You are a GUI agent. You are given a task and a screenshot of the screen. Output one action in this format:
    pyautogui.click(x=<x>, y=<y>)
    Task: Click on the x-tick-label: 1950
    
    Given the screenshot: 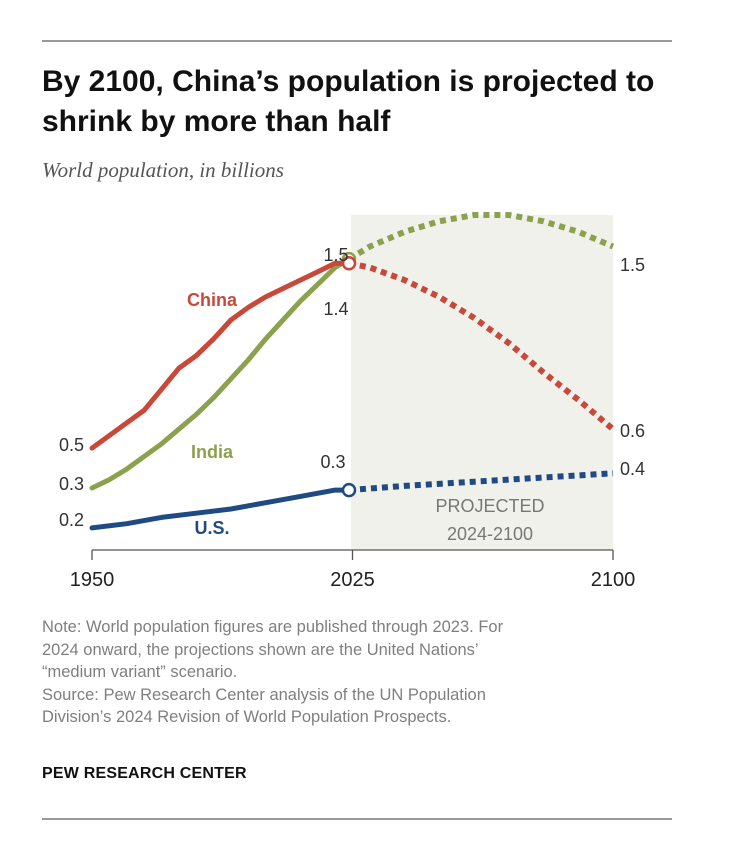 What is the action you would take?
    pyautogui.click(x=92, y=580)
    